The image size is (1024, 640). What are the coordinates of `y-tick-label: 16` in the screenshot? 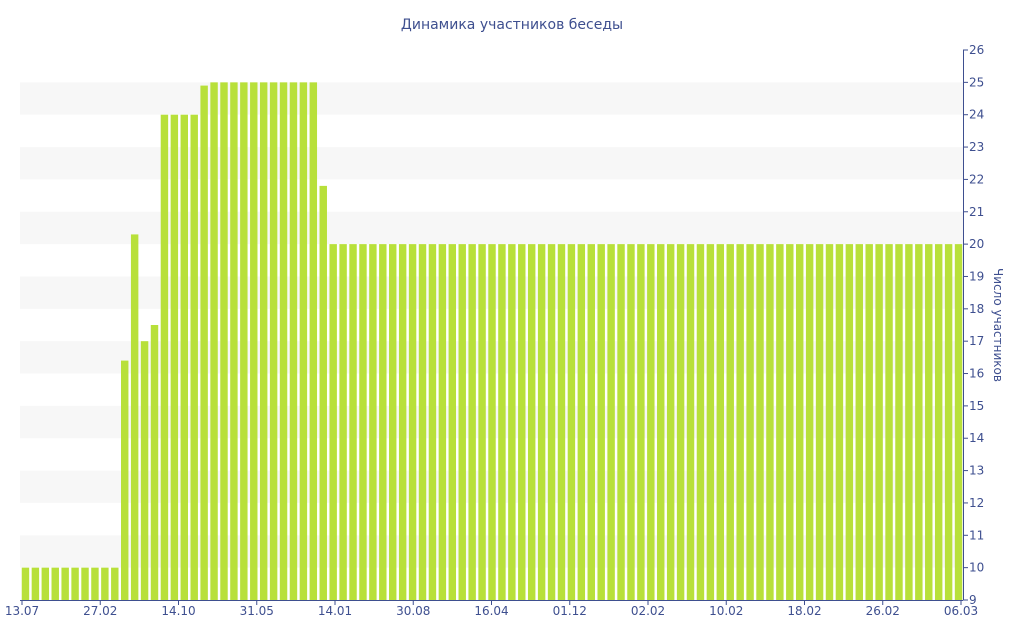 It's located at (976, 374).